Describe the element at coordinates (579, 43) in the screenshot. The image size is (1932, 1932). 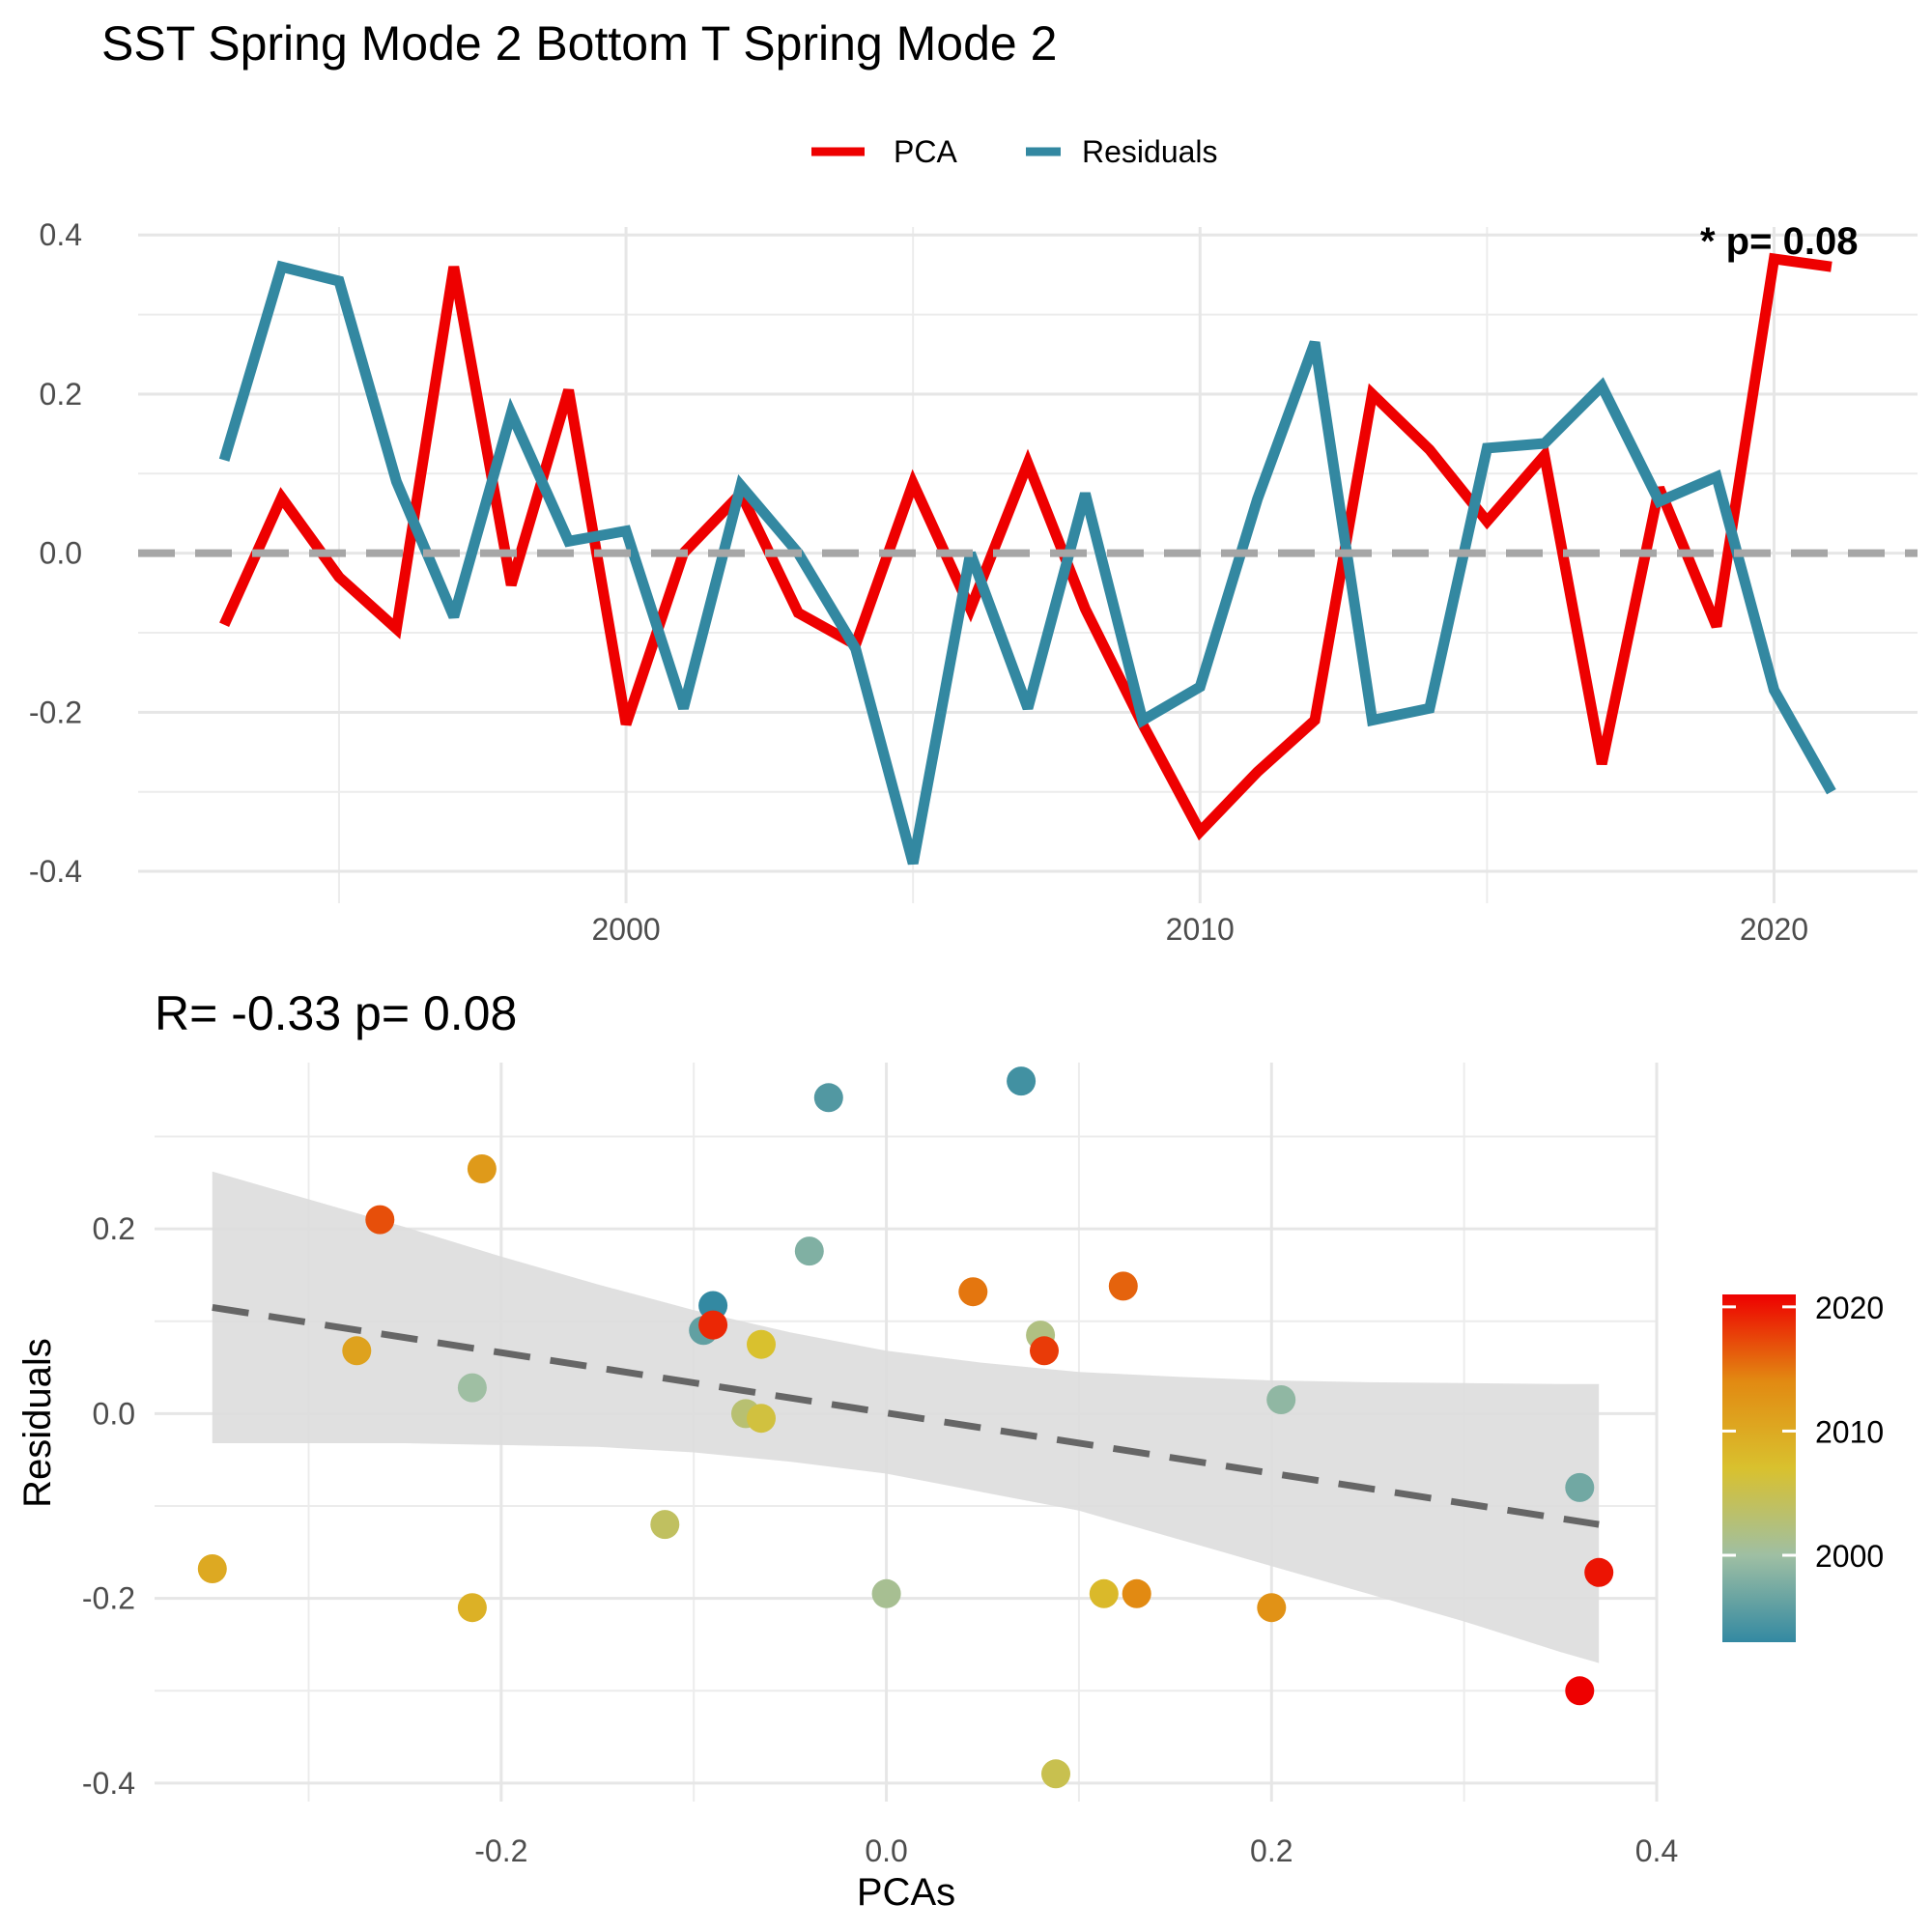
I see `figure-title: SST Spring Mode 2 Bottom T Spring Mode 2` at that location.